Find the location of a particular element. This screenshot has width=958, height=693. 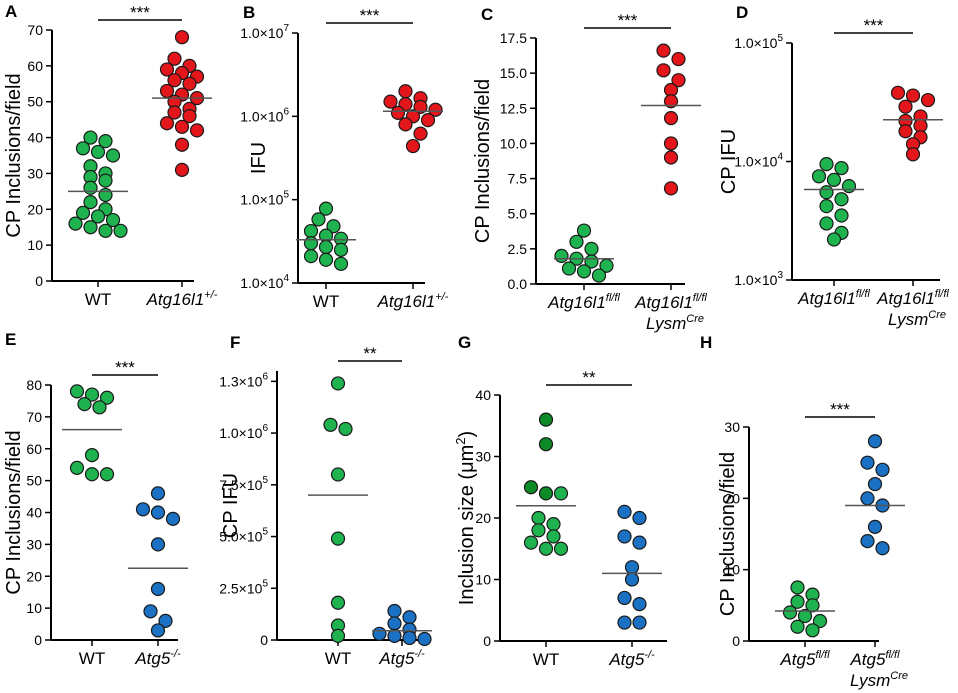

y-axis-label: IFU is located at coordinates (259, 158).